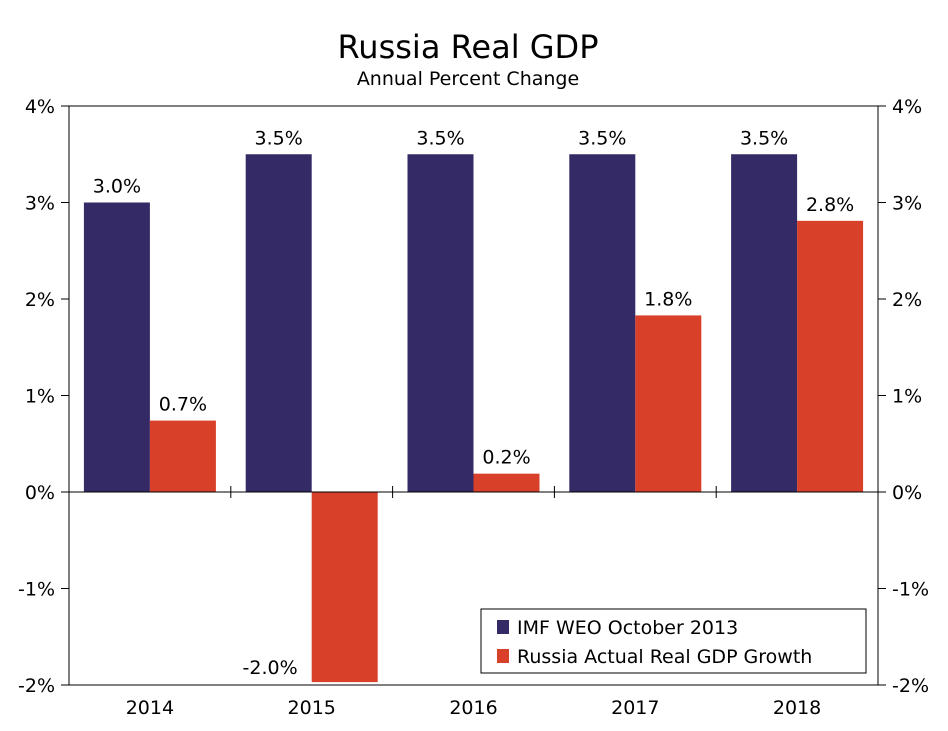 The width and height of the screenshot is (948, 731). I want to click on data-label: -2.0%, so click(270, 668).